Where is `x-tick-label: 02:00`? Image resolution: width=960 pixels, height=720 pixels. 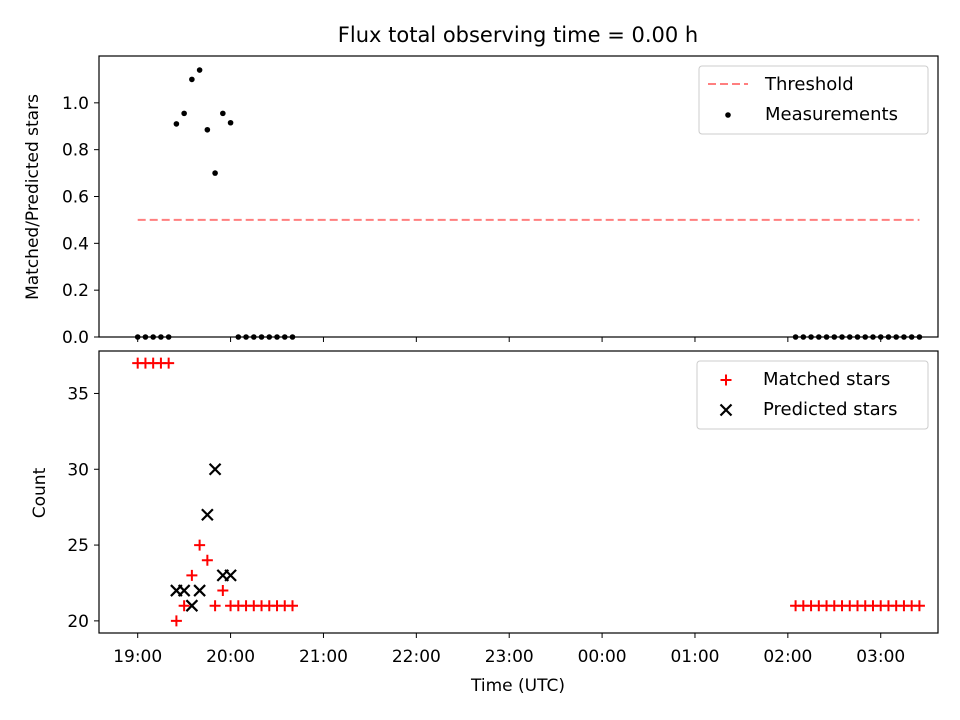
x-tick-label: 02:00 is located at coordinates (787, 657).